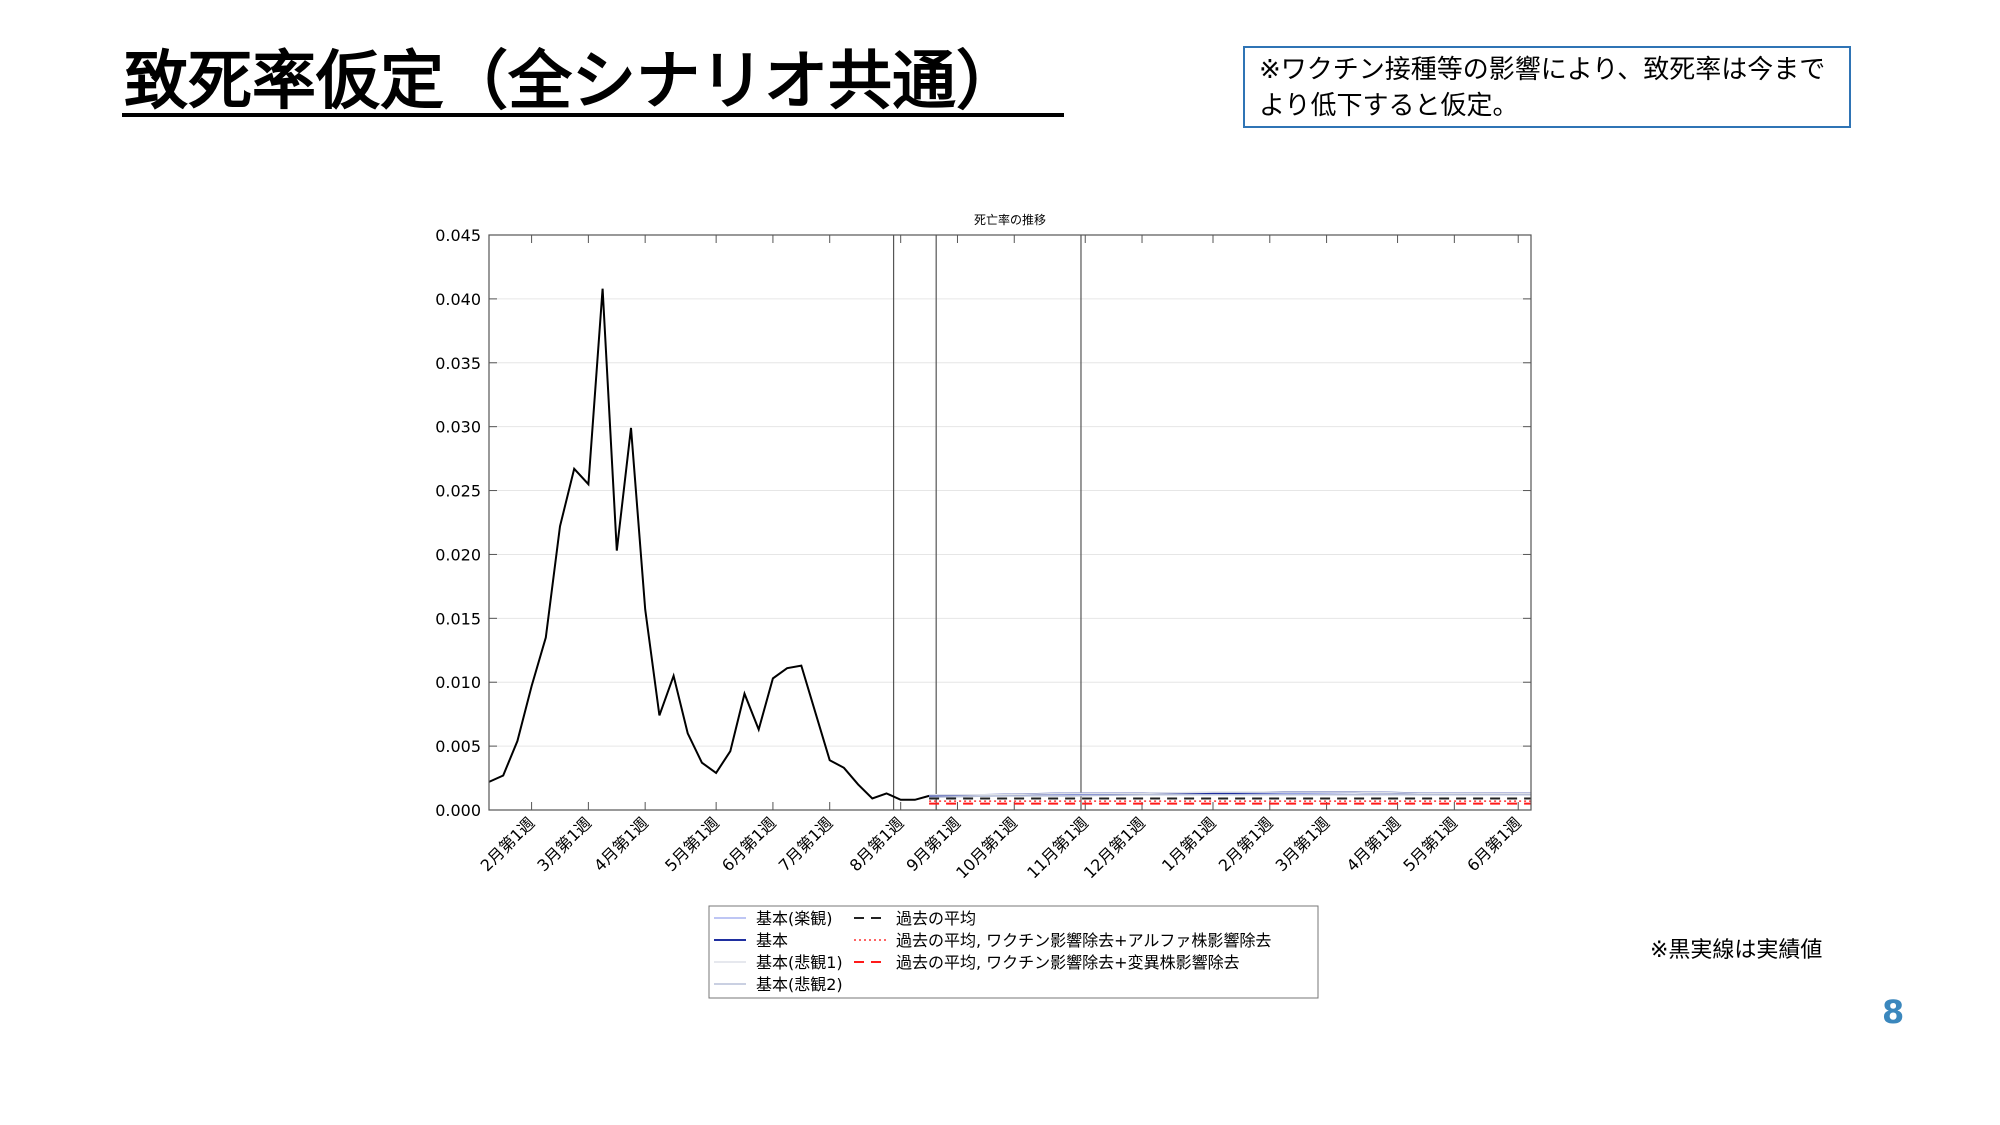 This screenshot has height=1125, width=2000. What do you see at coordinates (593, 115) in the screenshot?
I see `title-underline` at bounding box center [593, 115].